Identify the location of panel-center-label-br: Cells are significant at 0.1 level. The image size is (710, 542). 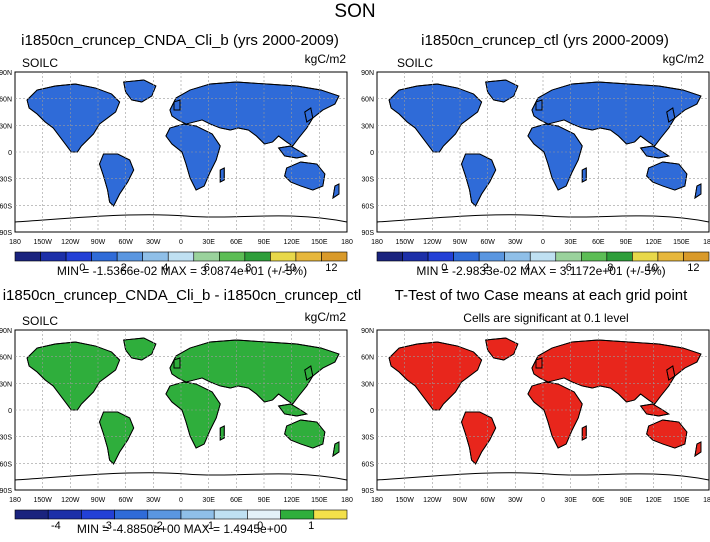
(545, 318).